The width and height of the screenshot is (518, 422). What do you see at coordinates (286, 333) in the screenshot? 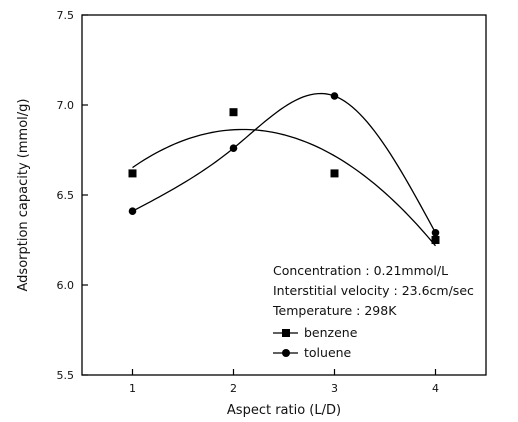
I see `legend-benzene-marker` at bounding box center [286, 333].